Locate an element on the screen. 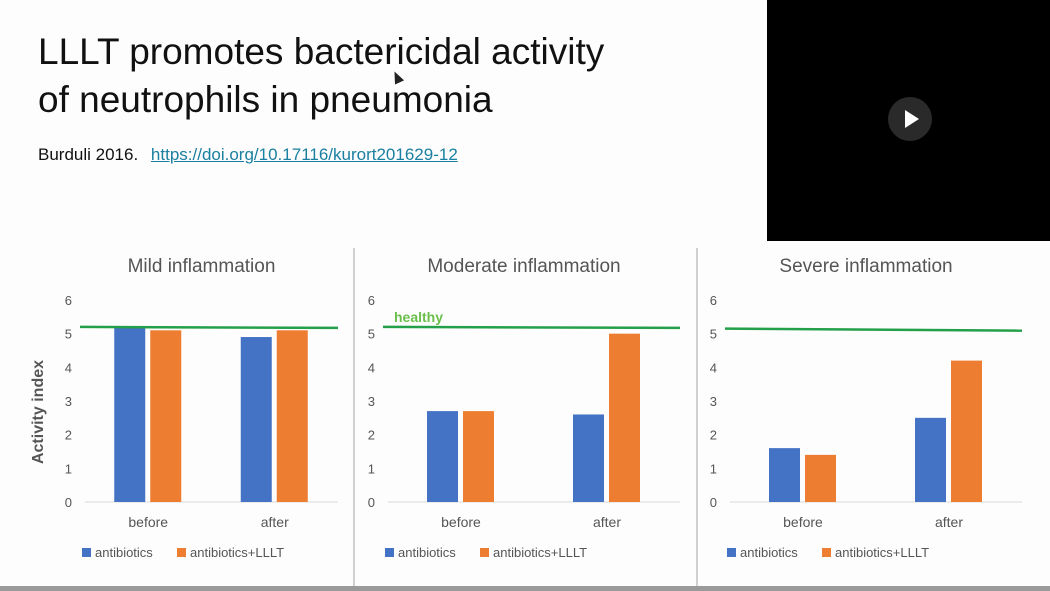 The width and height of the screenshot is (1050, 591). healthy-label: healthy is located at coordinates (418, 317).